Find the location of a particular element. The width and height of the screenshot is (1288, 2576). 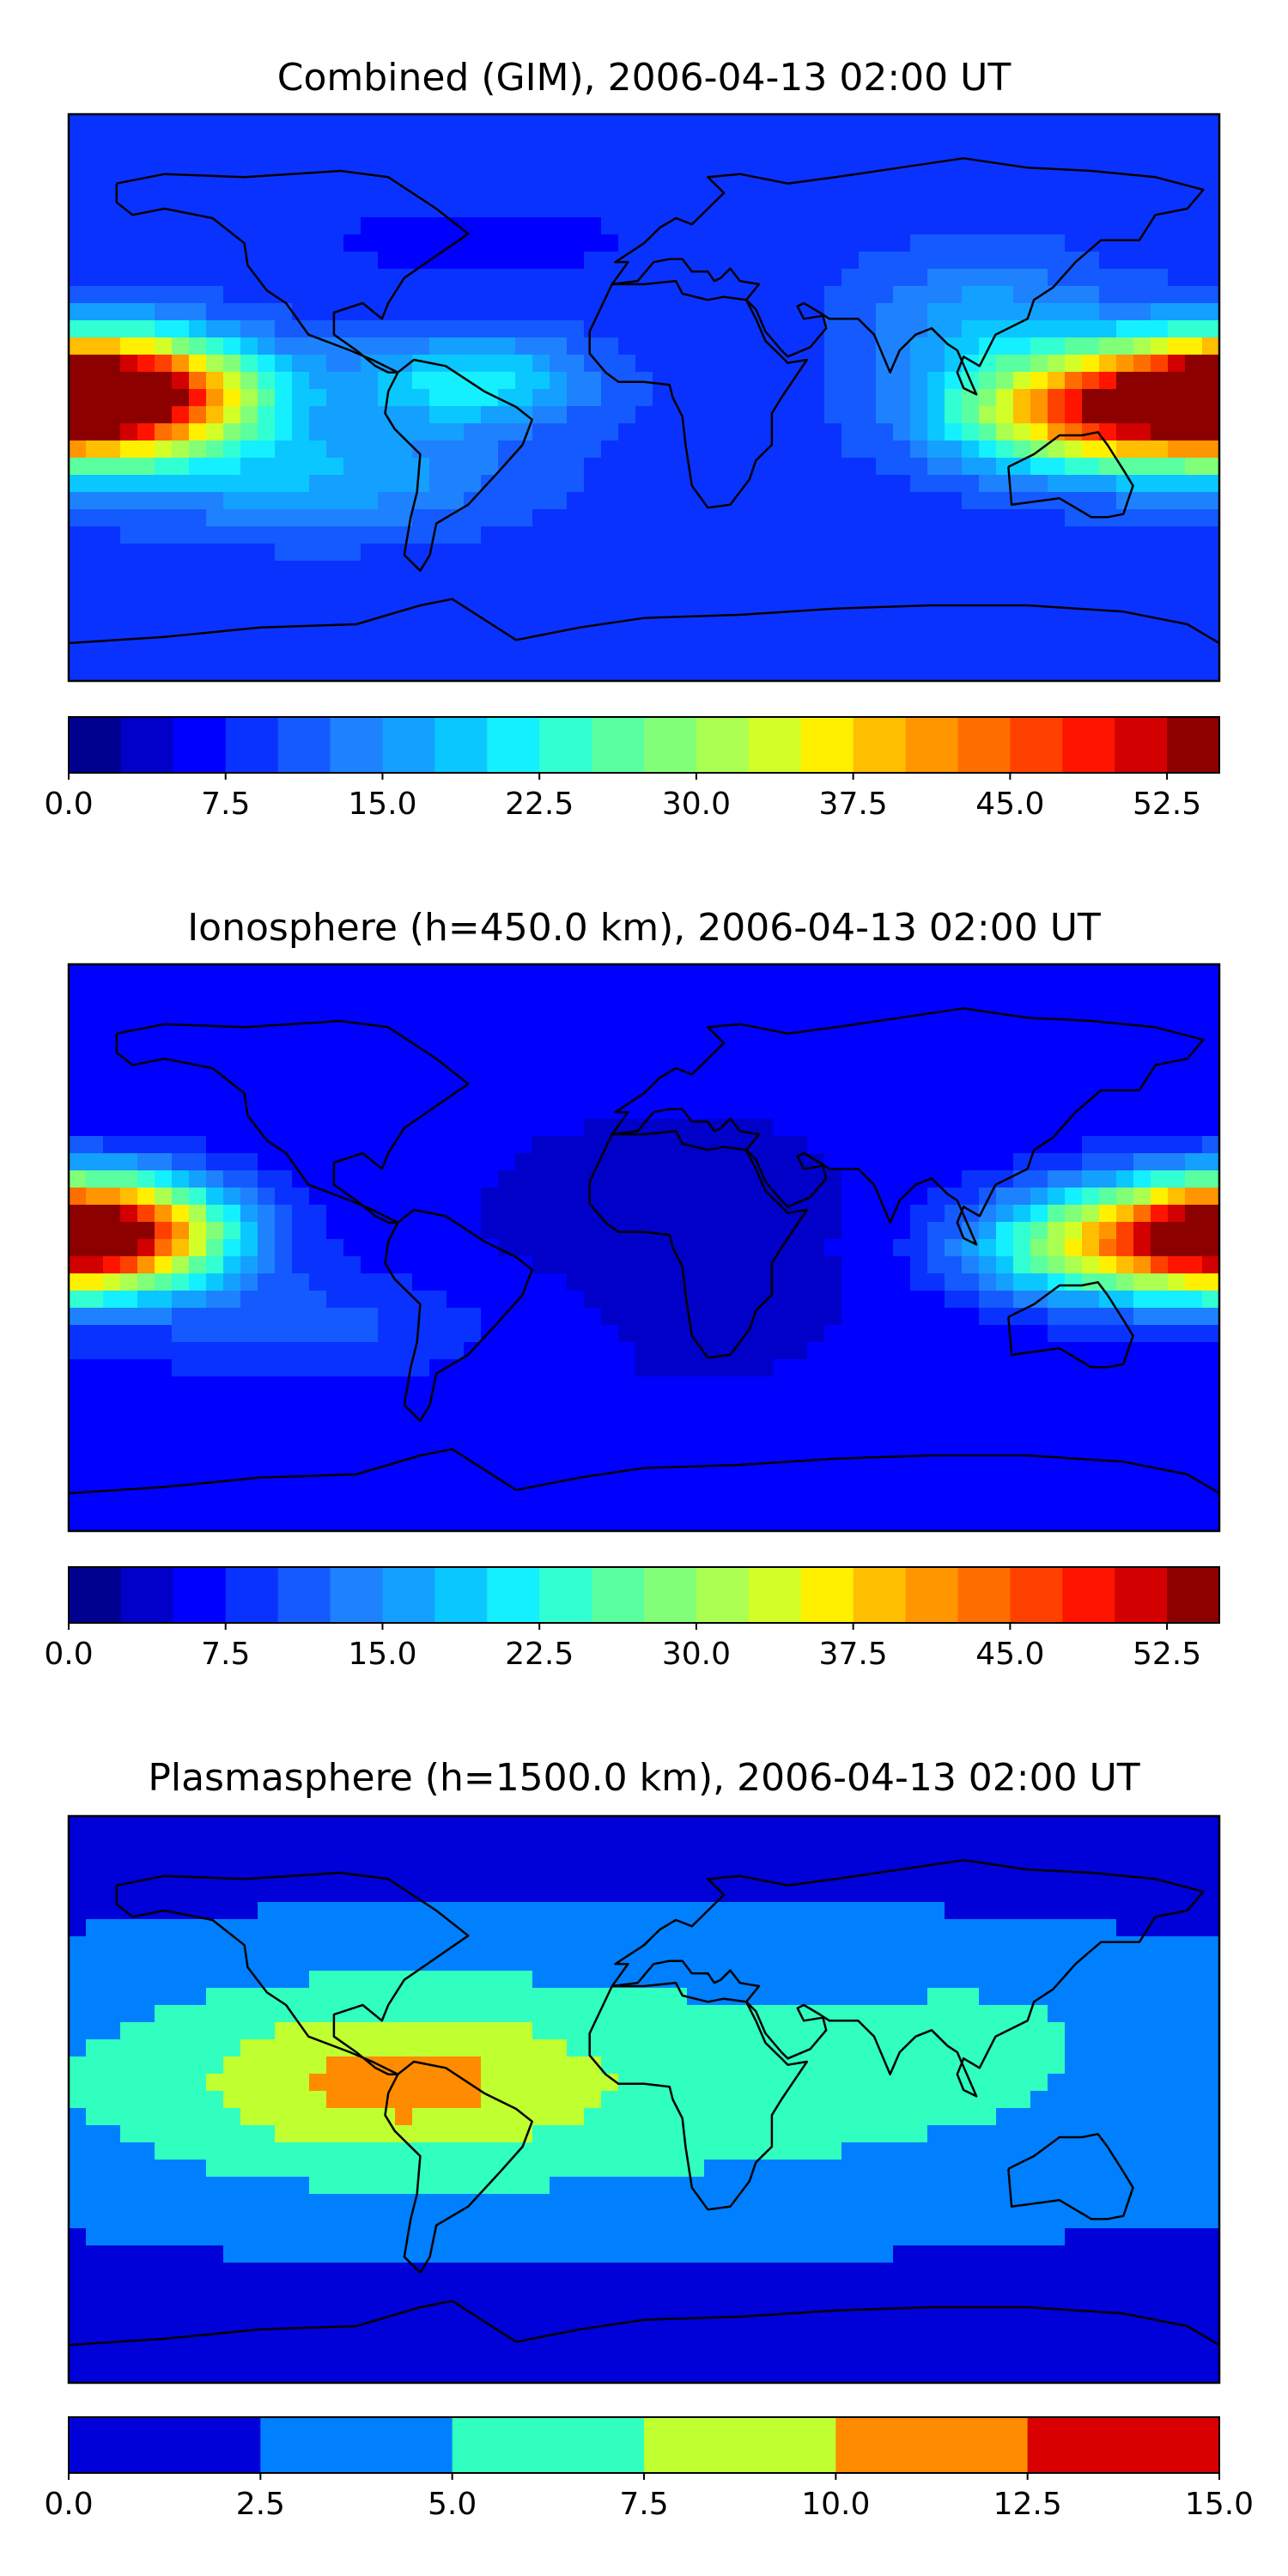

colorbar-segment is located at coordinates (671, 1595).